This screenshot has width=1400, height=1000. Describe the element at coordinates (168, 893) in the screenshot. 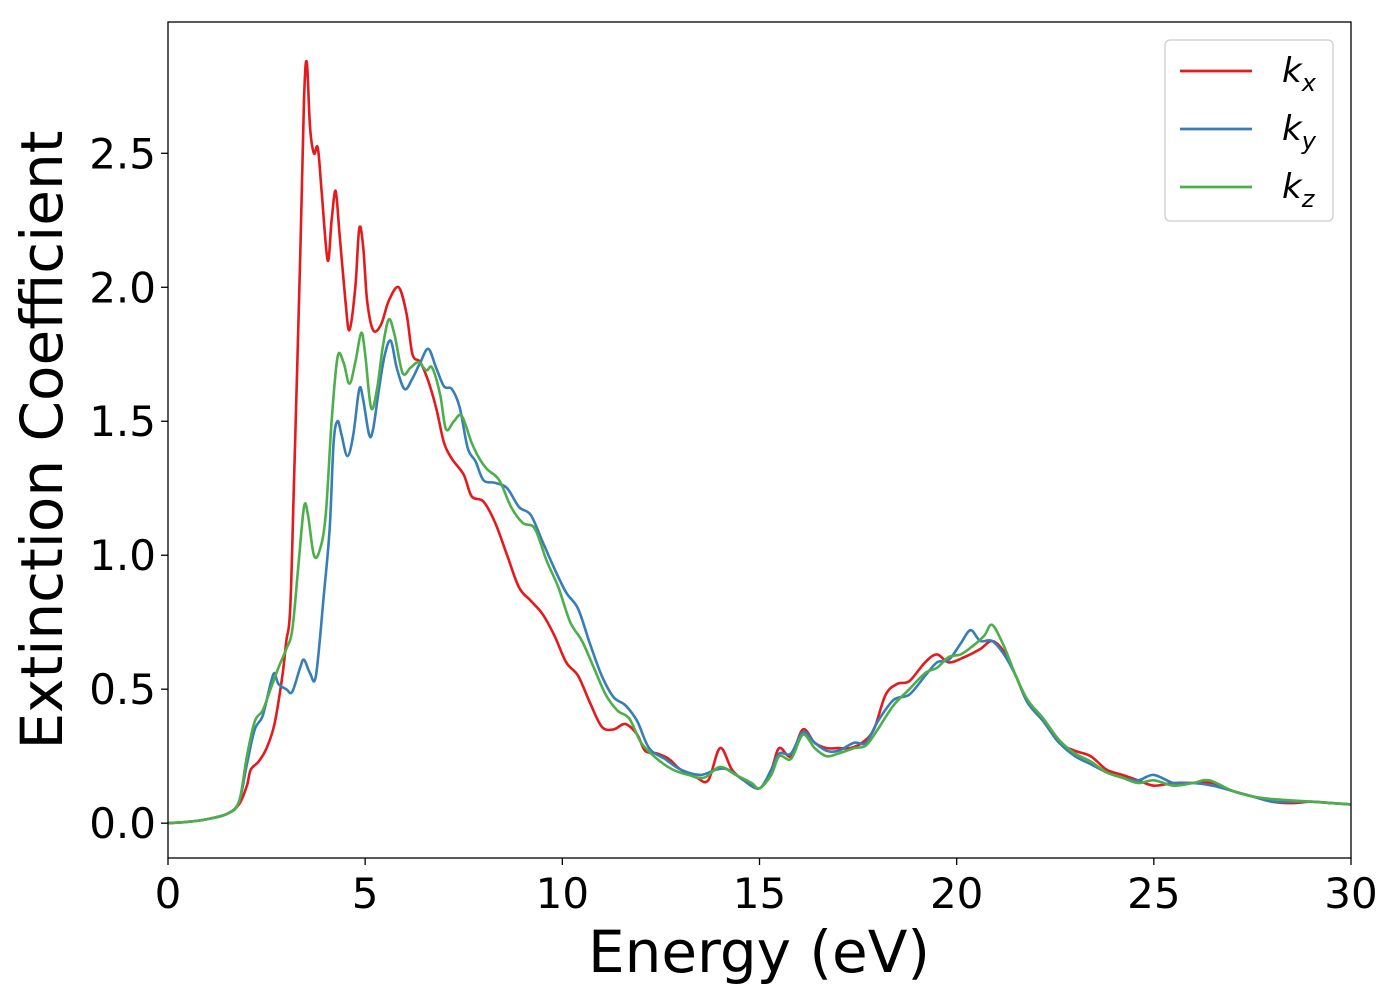

I see `x-tick-label: 0` at that location.